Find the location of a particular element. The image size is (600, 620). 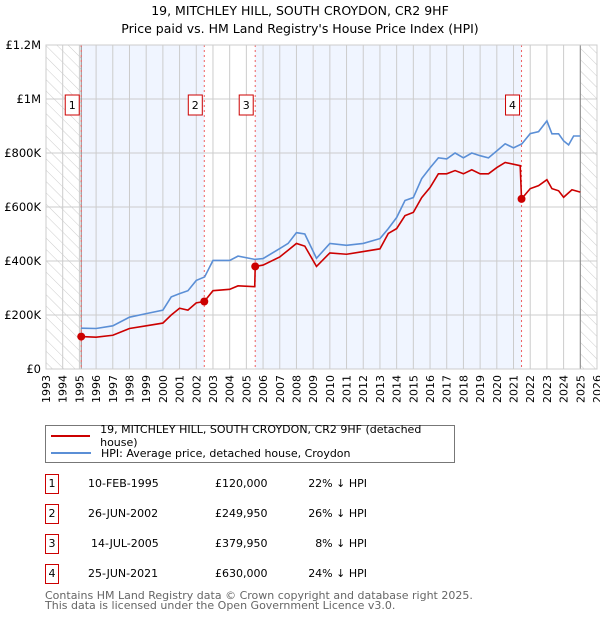

sale-label-number: 1 is located at coordinates (72, 105).